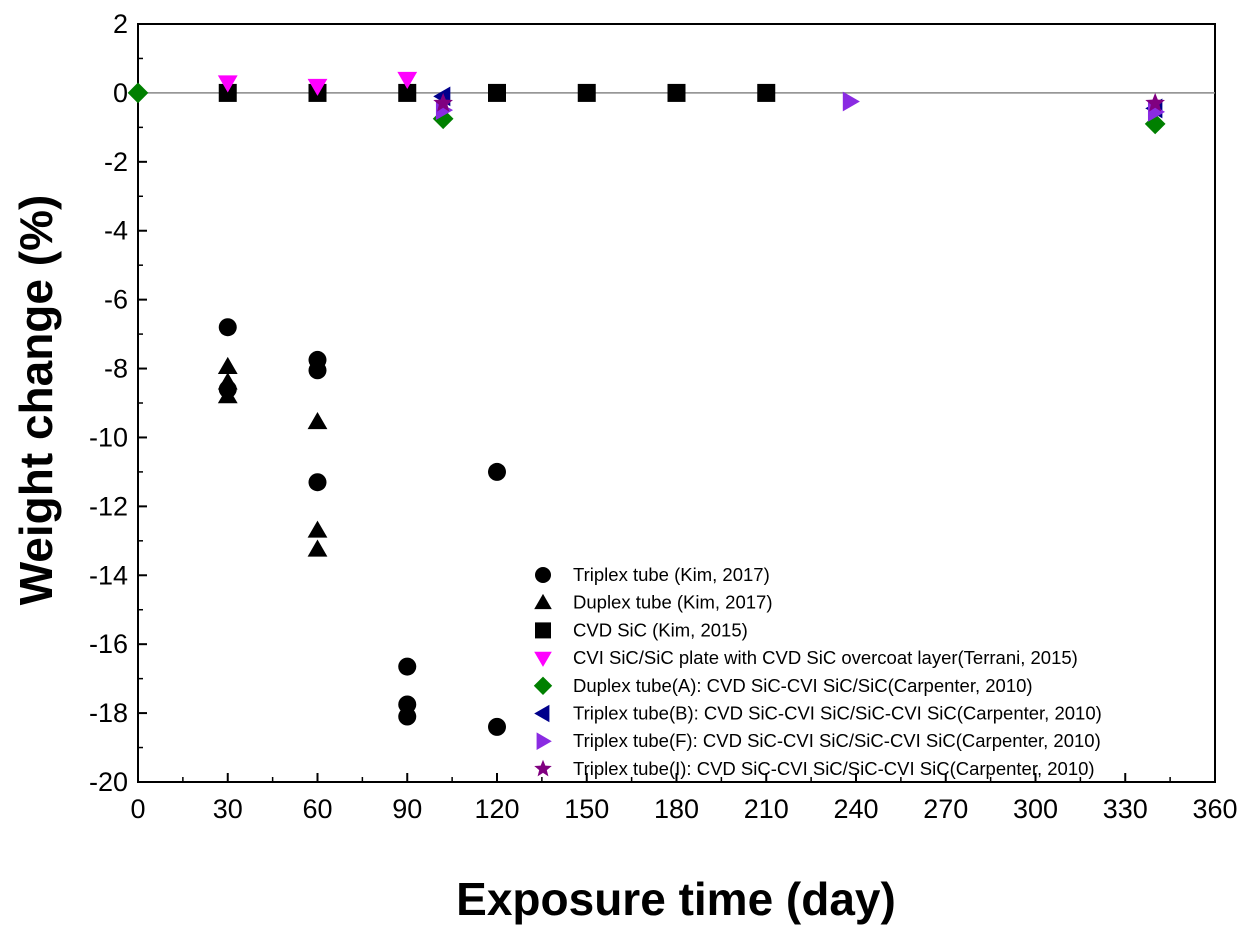 The width and height of the screenshot is (1260, 939). Describe the element at coordinates (660, 629) in the screenshot. I see `legend-label: CVD SiC (Kim, 2015)` at that location.